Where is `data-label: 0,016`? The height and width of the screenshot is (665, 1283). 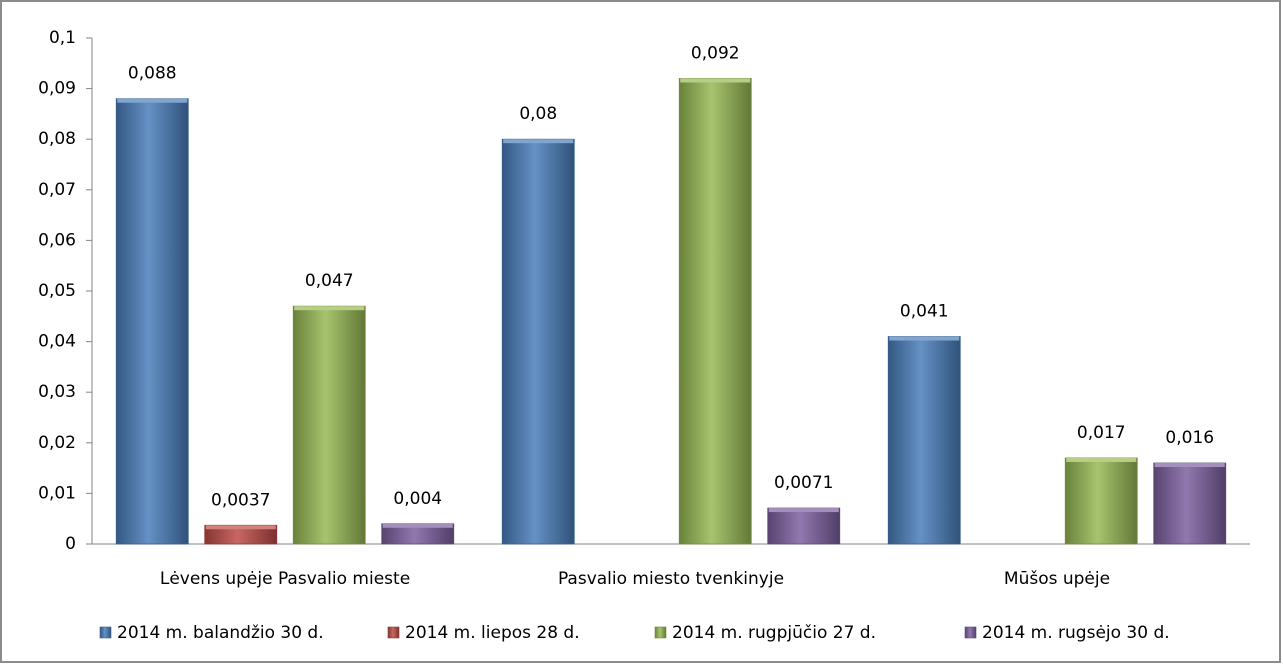 data-label: 0,016 is located at coordinates (1189, 438).